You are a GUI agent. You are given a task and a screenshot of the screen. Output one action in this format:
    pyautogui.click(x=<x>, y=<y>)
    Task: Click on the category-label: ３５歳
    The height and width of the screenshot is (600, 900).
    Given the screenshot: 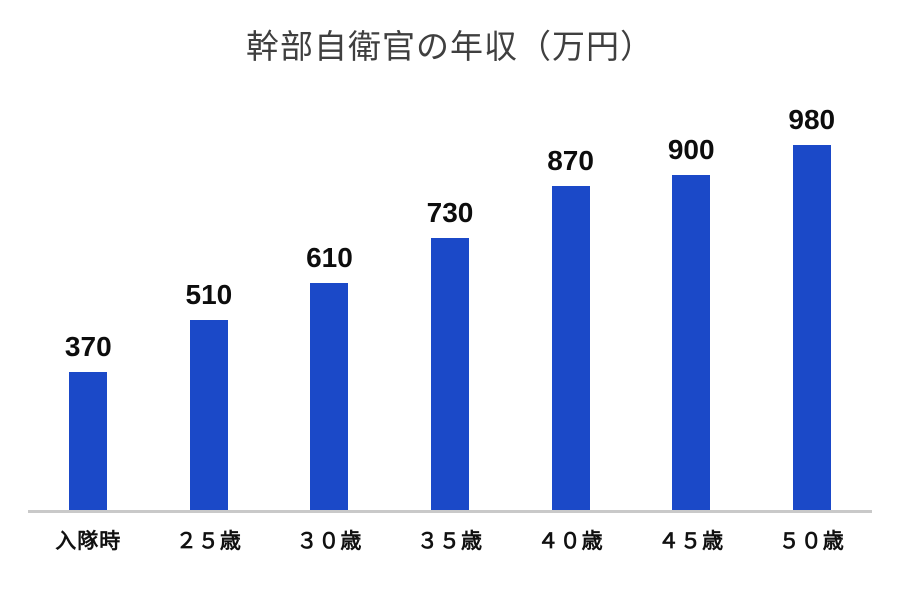 What is the action you would take?
    pyautogui.click(x=450, y=541)
    